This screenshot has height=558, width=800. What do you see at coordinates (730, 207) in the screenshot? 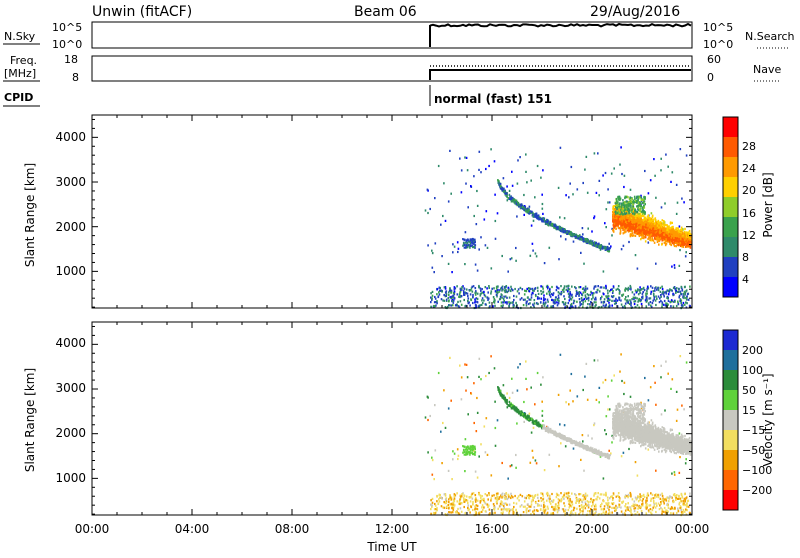
I see `power-colorbar` at bounding box center [730, 207].